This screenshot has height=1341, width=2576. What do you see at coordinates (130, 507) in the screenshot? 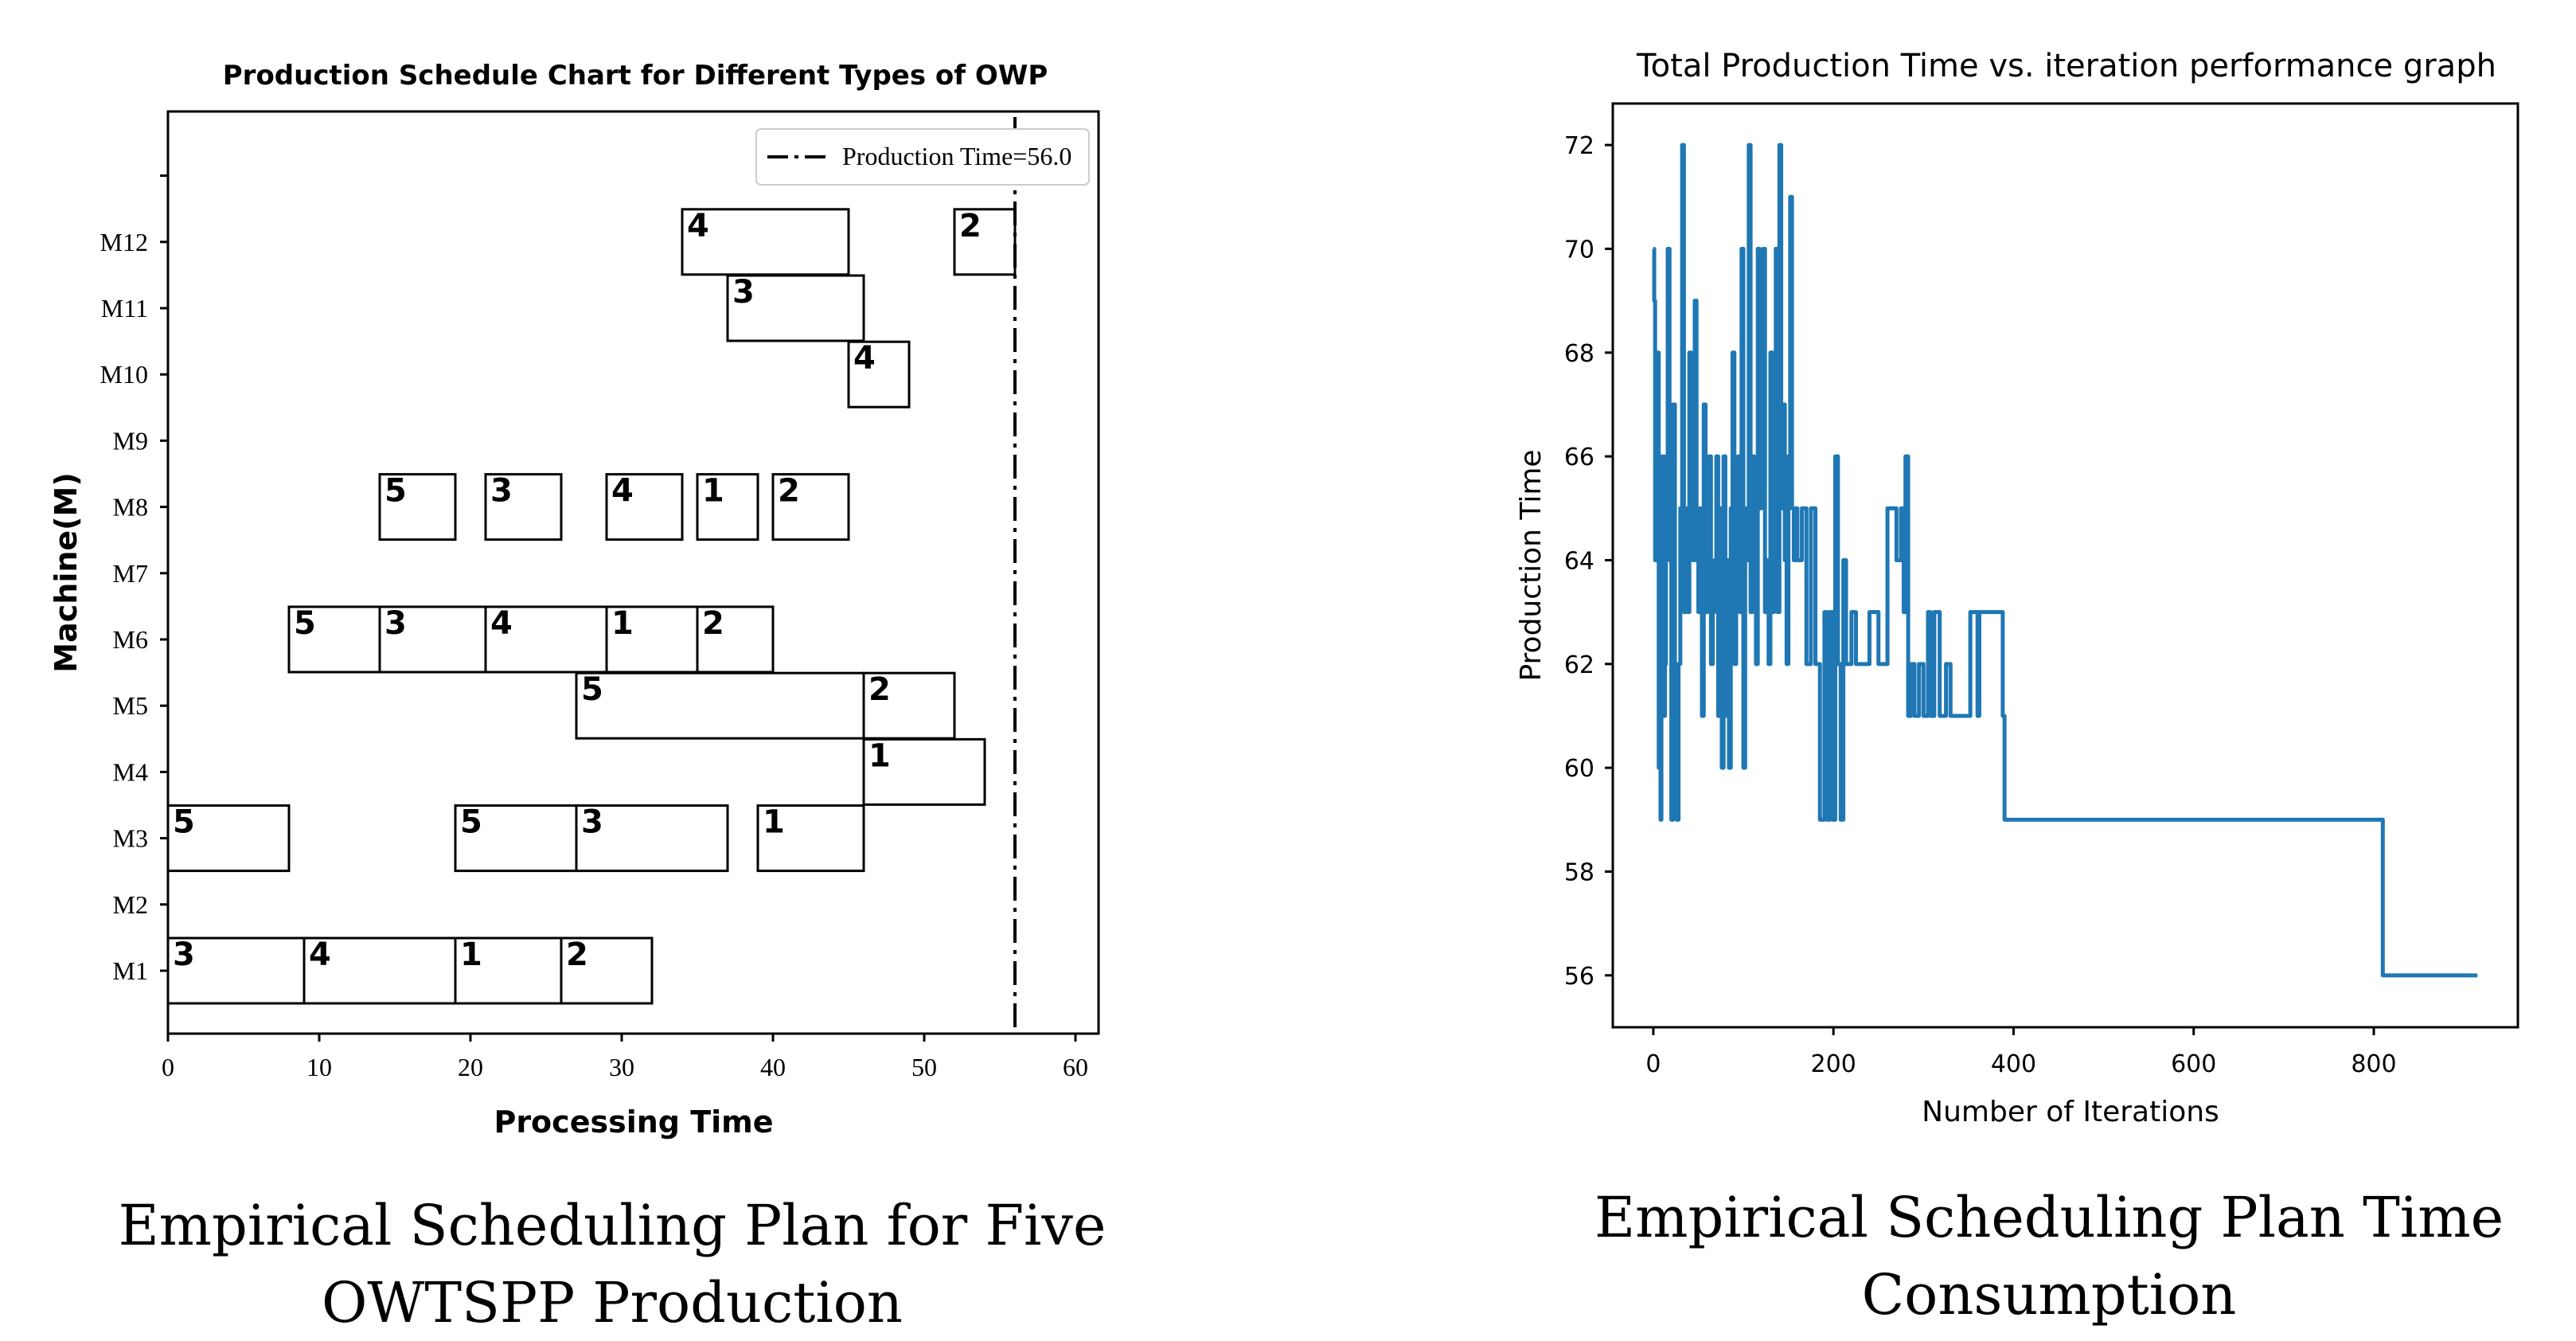
I see `y-tick-label: M8` at bounding box center [130, 507].